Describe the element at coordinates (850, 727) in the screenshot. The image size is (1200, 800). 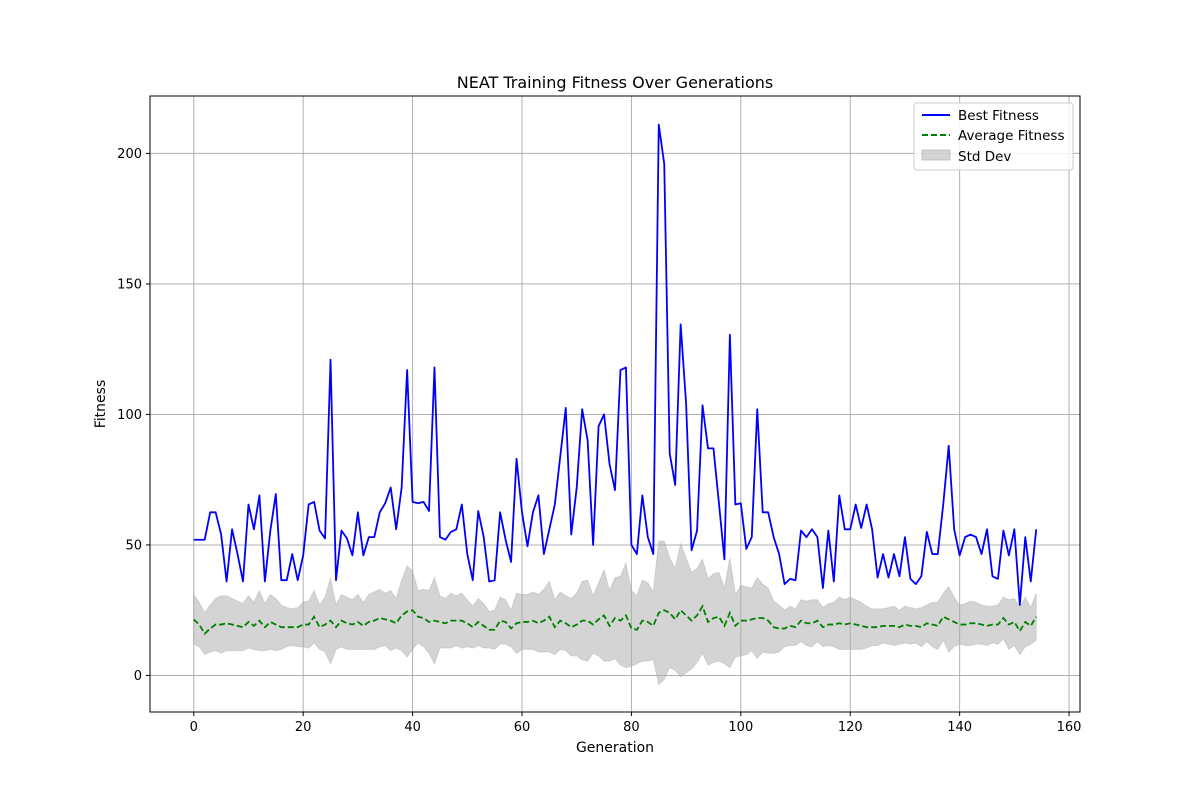
I see `x-tick-label: 120` at that location.